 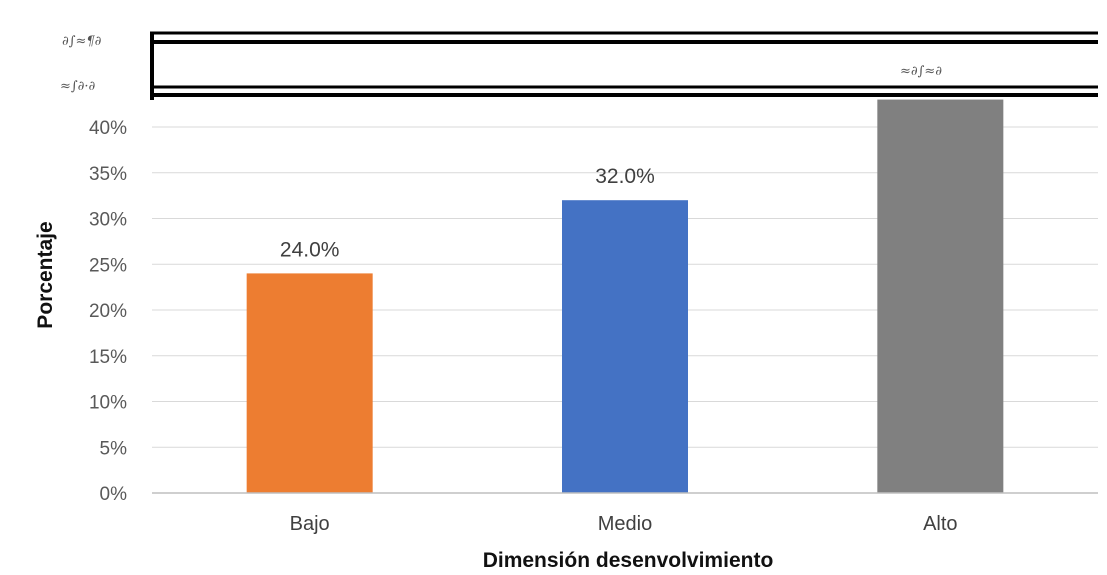 I want to click on x-category-label: Bajo, so click(x=310, y=524).